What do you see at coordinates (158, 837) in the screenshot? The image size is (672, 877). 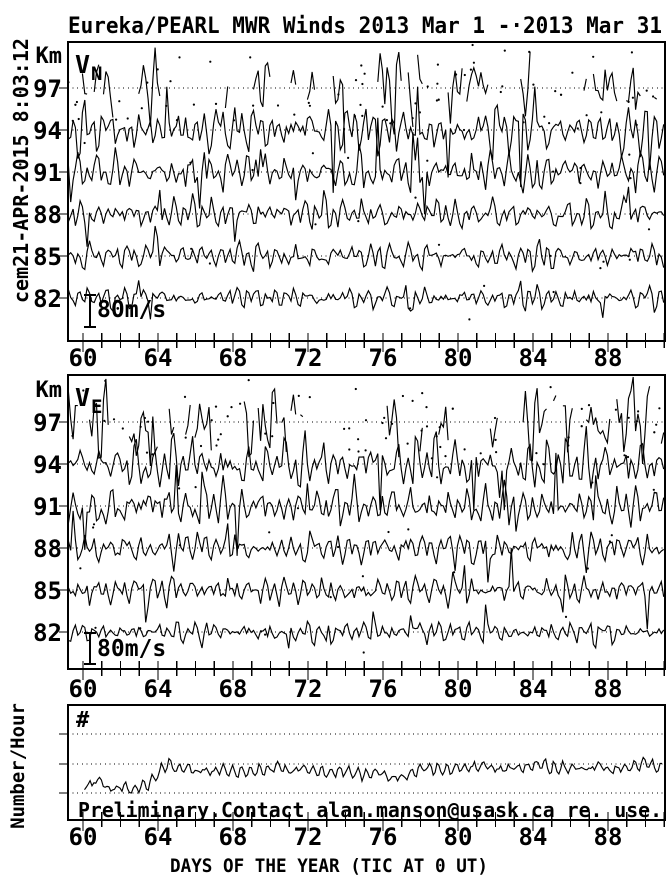 I see `day-tick-label: 64` at bounding box center [158, 837].